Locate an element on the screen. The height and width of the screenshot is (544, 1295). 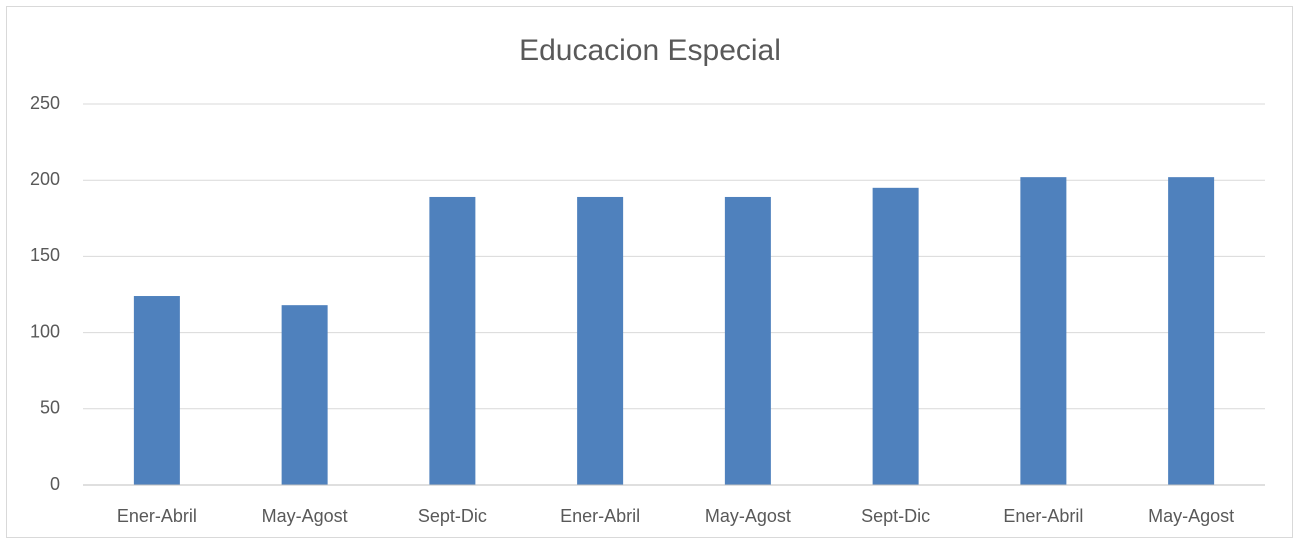
y-tick-label: 200 is located at coordinates (45, 179).